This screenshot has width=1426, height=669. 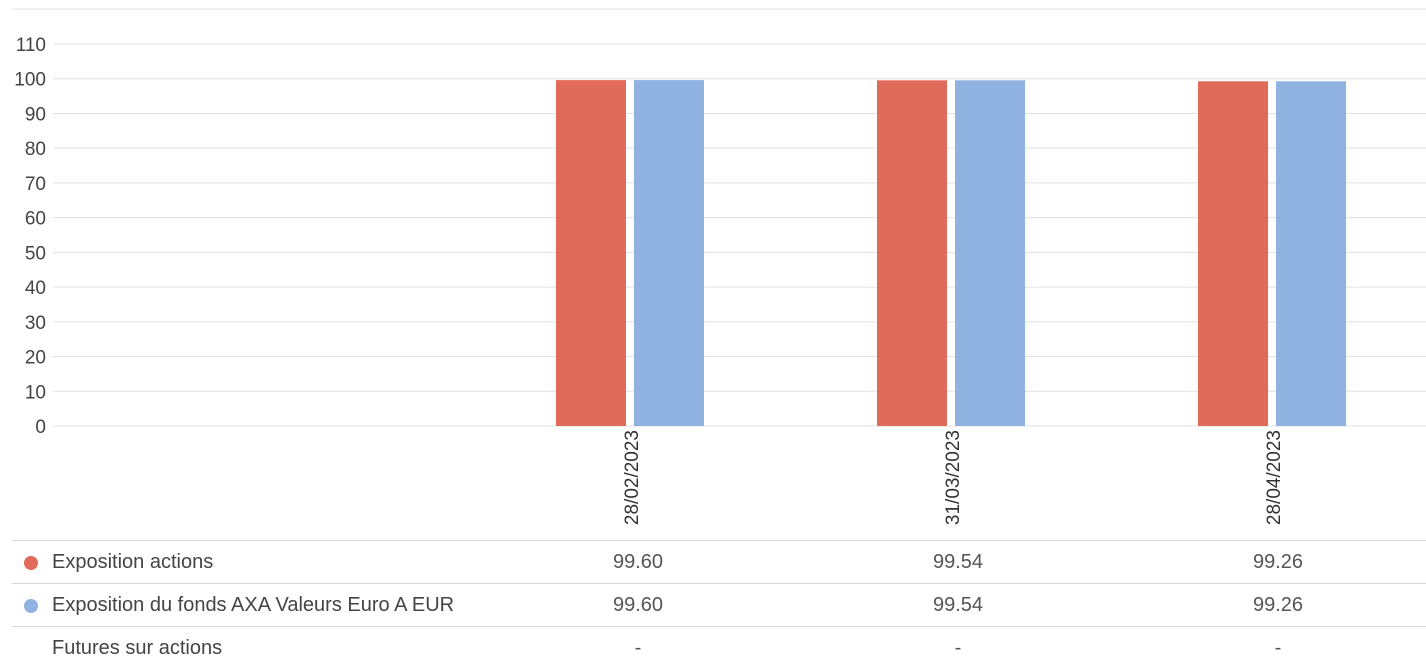 I want to click on x-tick-label: 28/04/2023, so click(x=1274, y=477).